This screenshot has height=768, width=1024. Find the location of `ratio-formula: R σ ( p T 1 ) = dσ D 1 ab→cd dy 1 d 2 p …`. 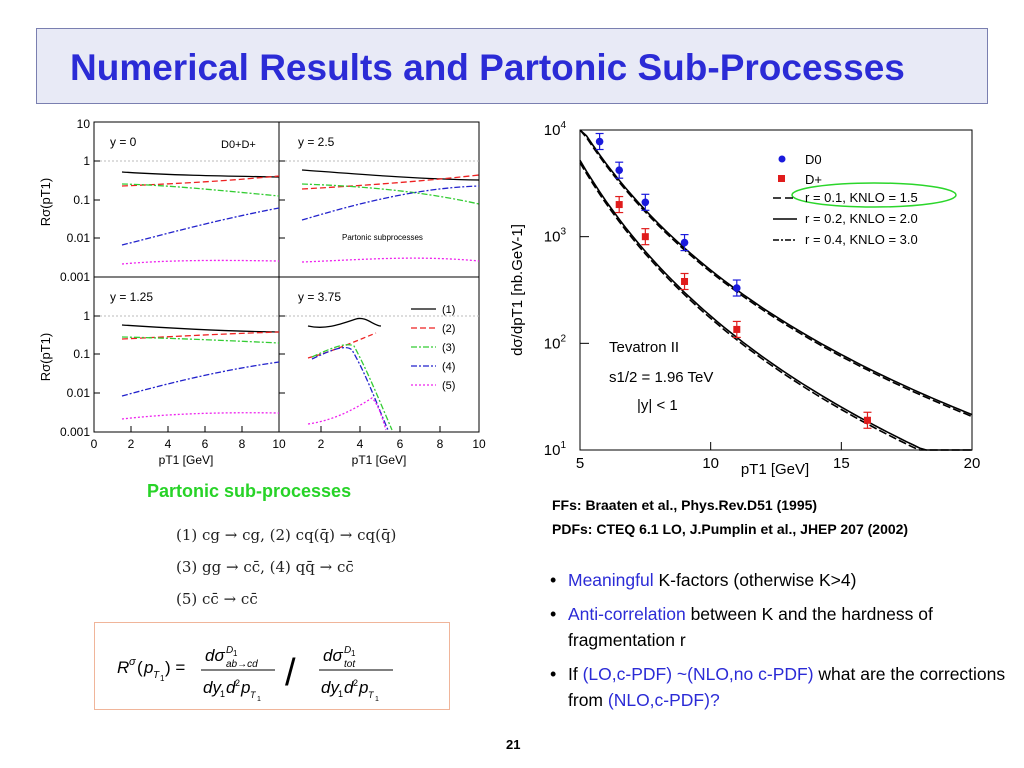

ratio-formula: R σ ( p T 1 ) = dσ D 1 ab→cd dy 1 d 2 p … is located at coordinates (272, 666).